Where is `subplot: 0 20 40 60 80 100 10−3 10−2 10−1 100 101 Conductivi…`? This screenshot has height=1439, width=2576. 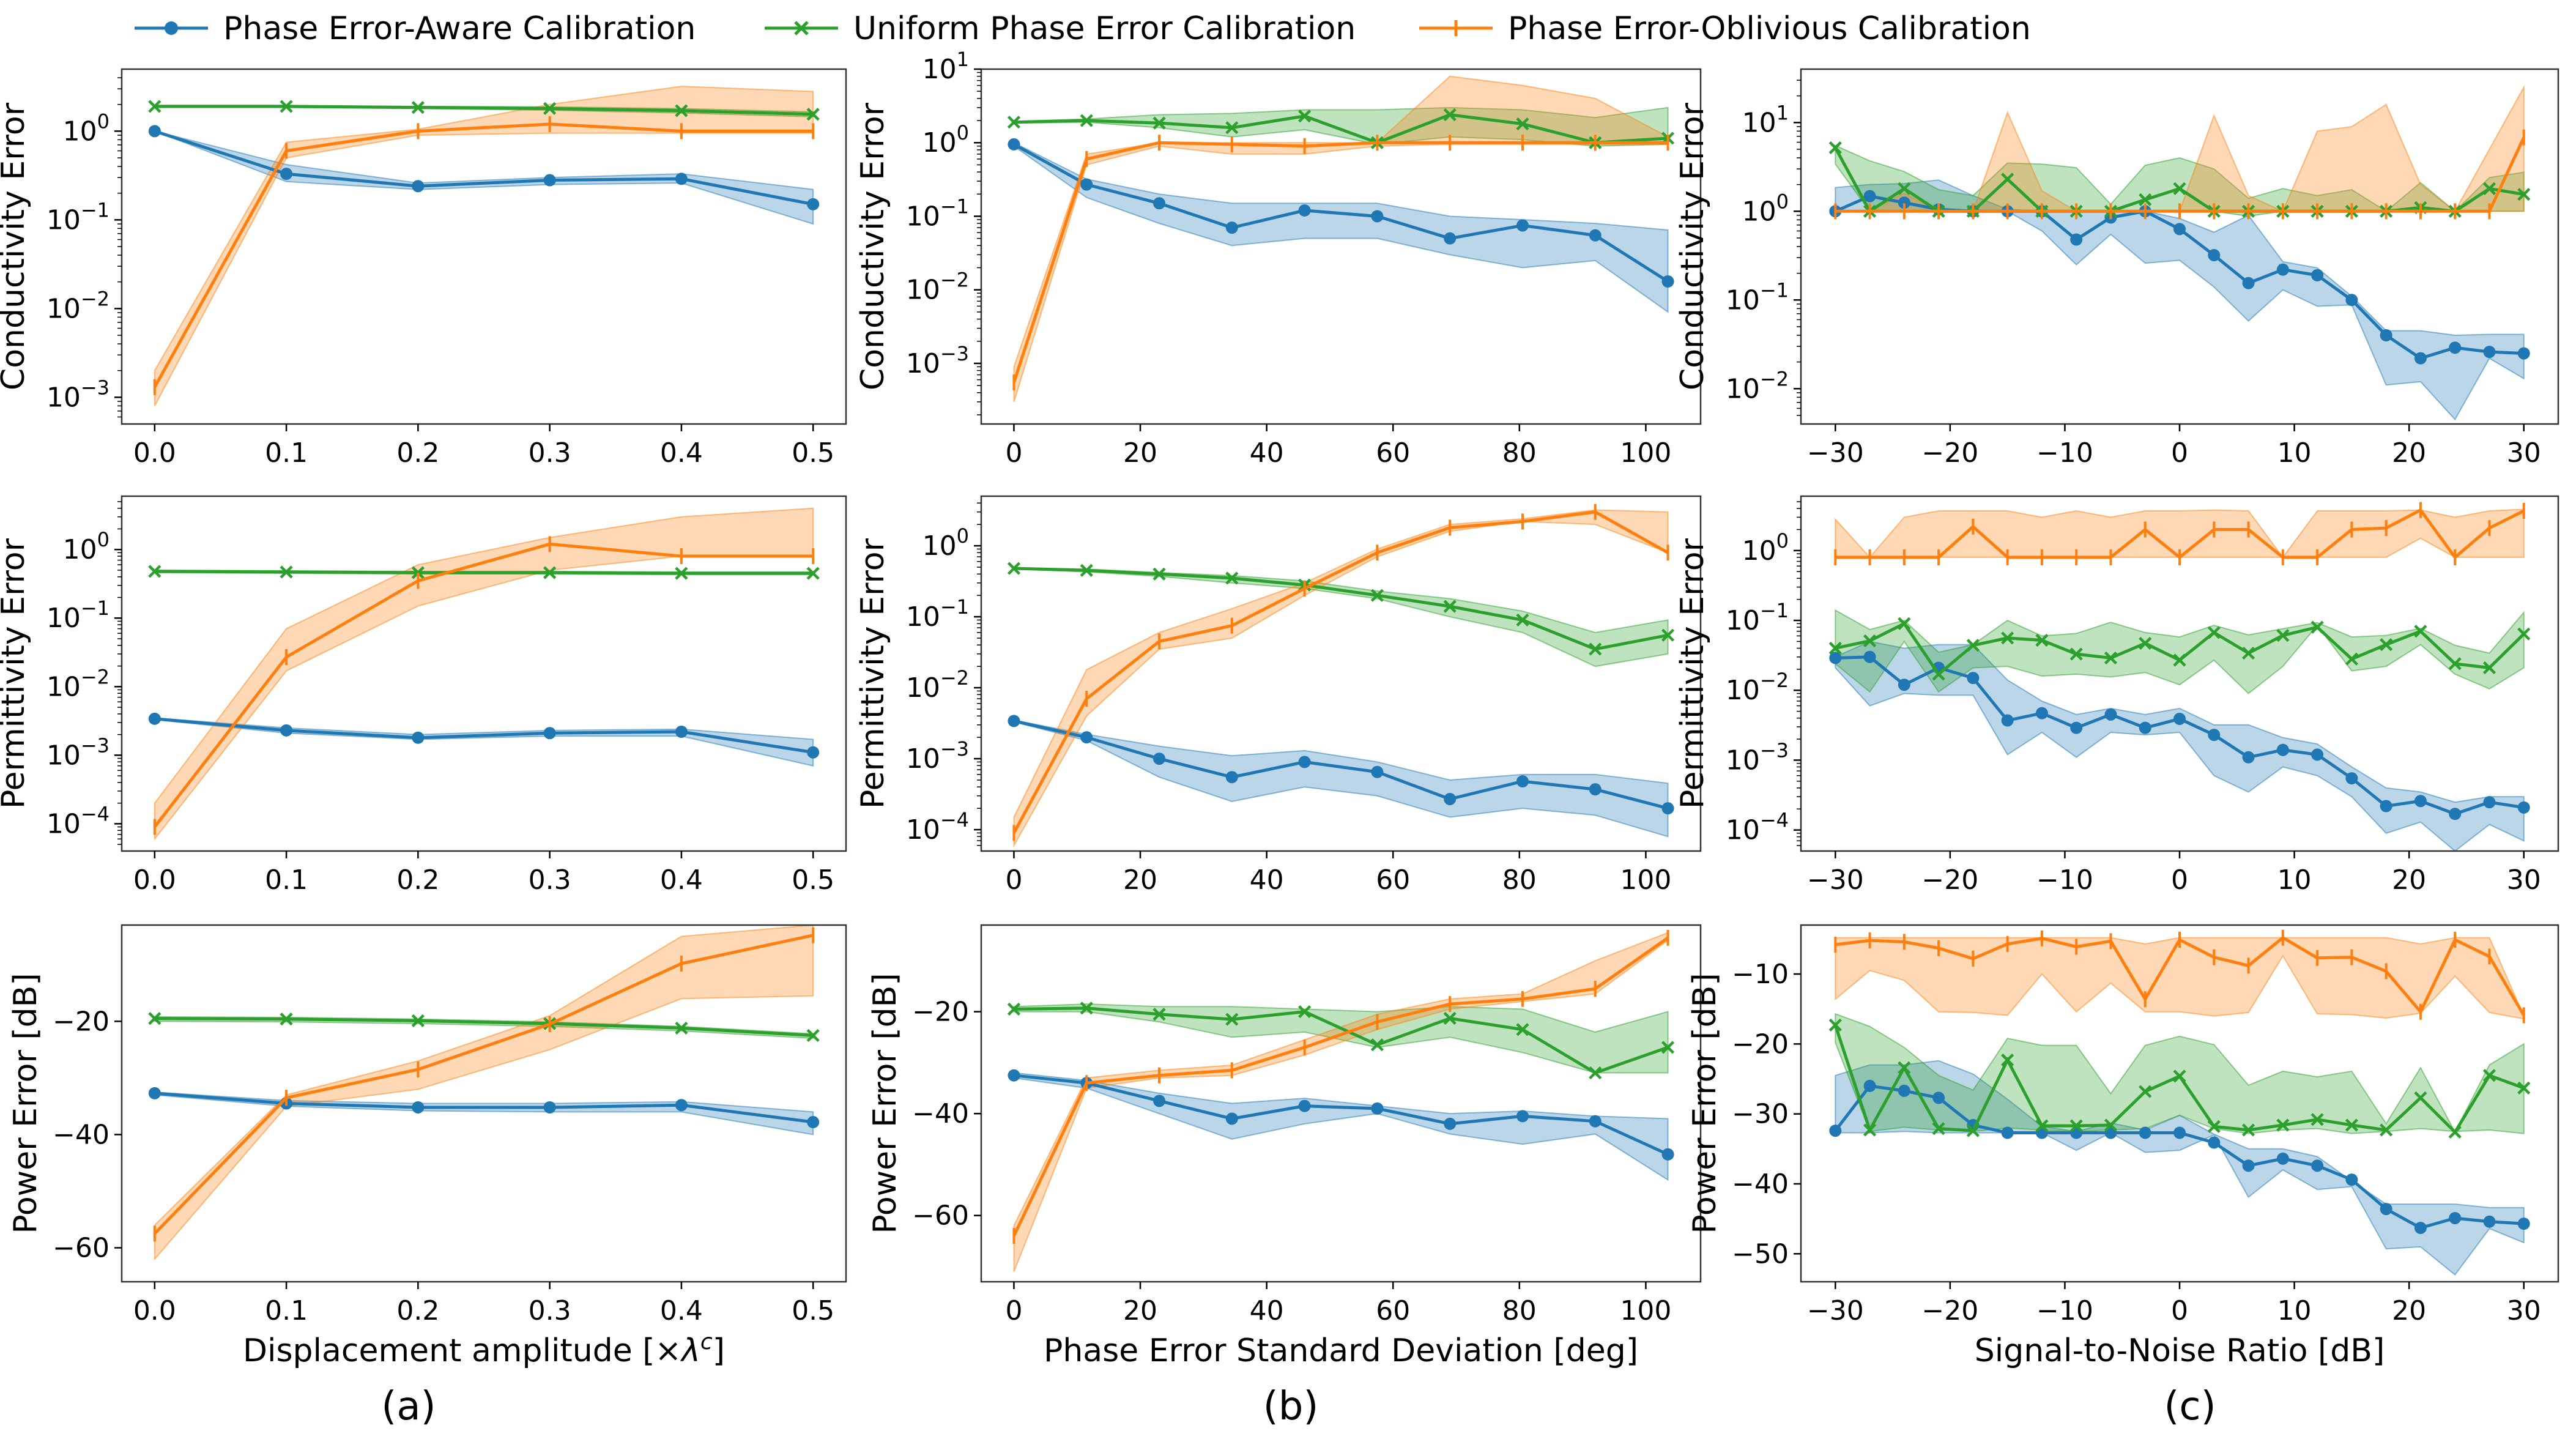
subplot: 0 20 40 60 80 100 10−3 10−2 10−1 100 101 Conductivi… is located at coordinates (1278, 258).